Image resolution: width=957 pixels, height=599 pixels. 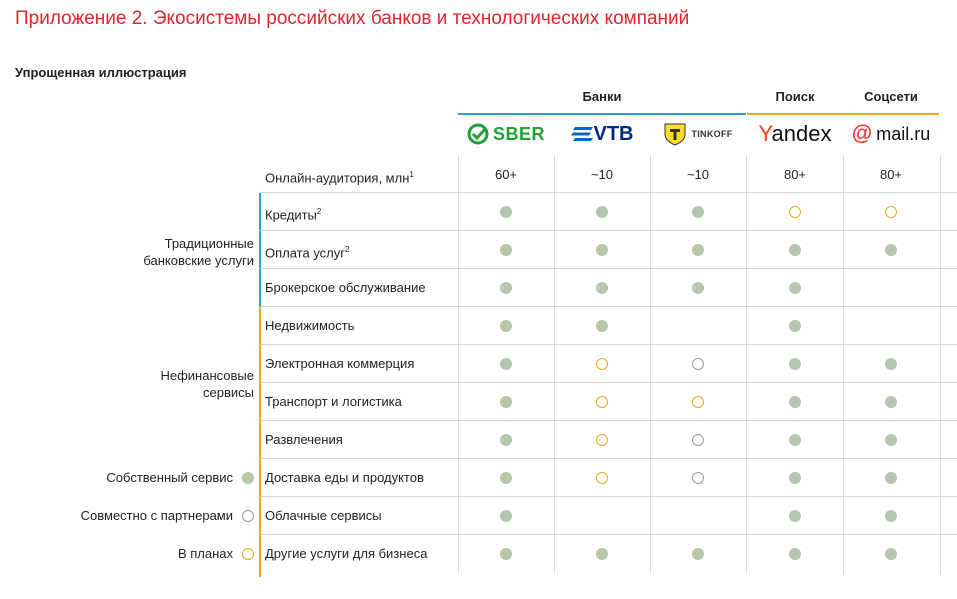 What do you see at coordinates (891, 212) in the screenshot?
I see `status-dot-plan-mail` at bounding box center [891, 212].